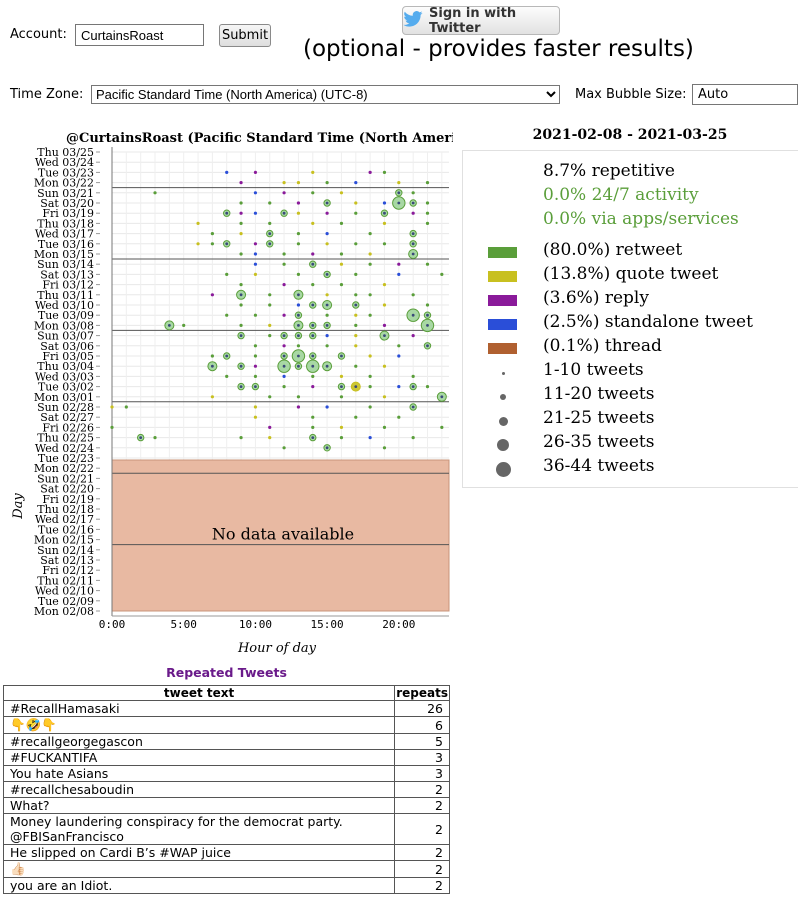 This screenshot has height=920, width=798. Describe the element at coordinates (473, 20) in the screenshot. I see `twitter-signin-label: Sign in with Twitter` at that location.